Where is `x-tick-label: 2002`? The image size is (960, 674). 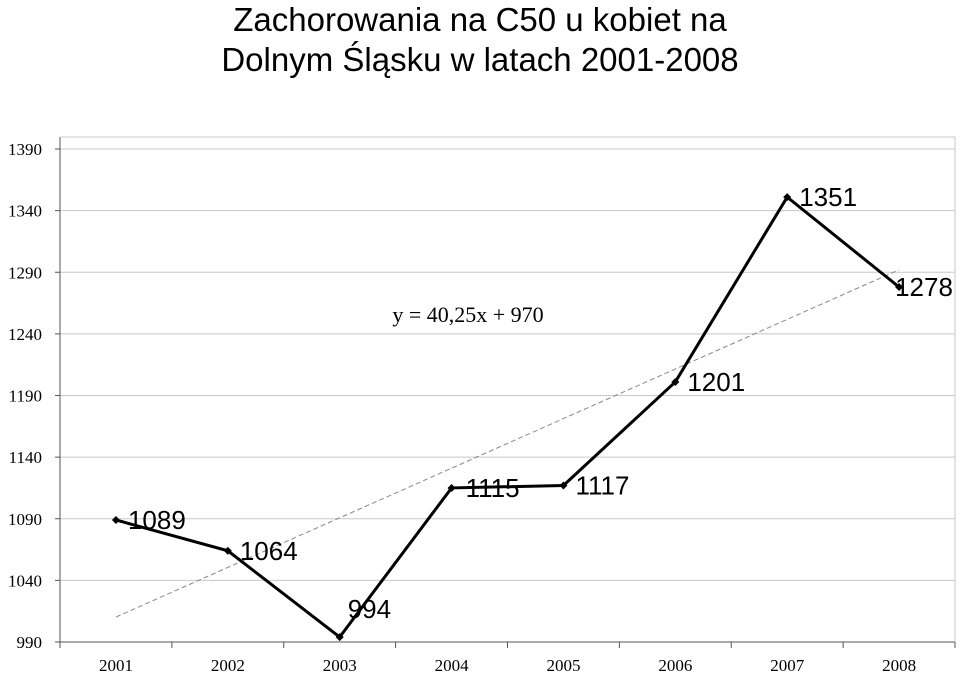 x-tick-label: 2002 is located at coordinates (228, 665).